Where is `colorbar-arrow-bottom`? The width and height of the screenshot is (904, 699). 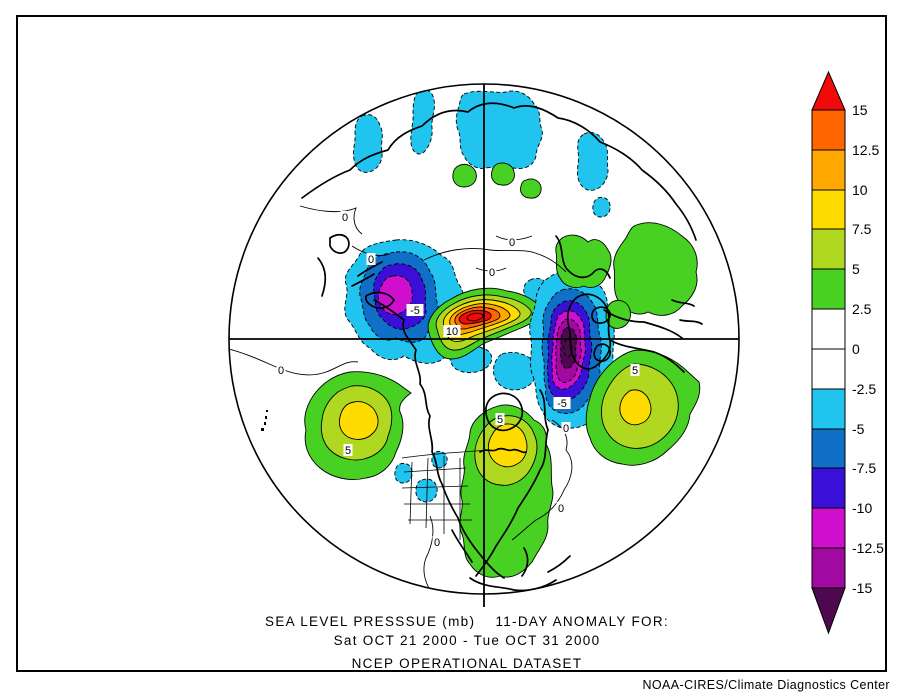 colorbar-arrow-bottom is located at coordinates (828, 611).